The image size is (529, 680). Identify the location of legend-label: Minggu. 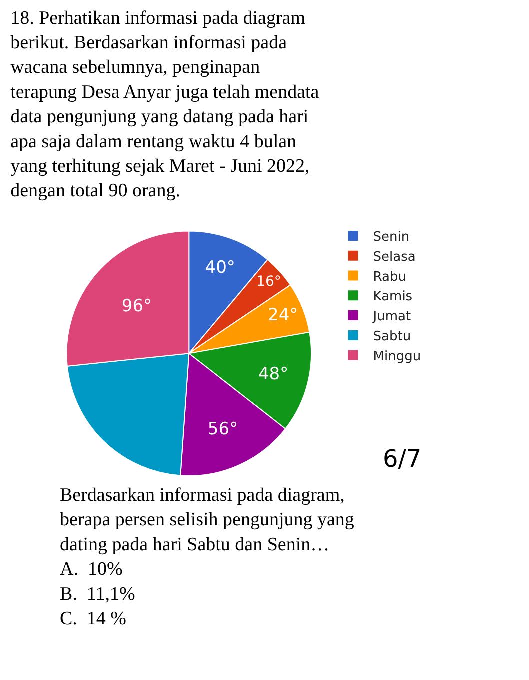
(397, 356).